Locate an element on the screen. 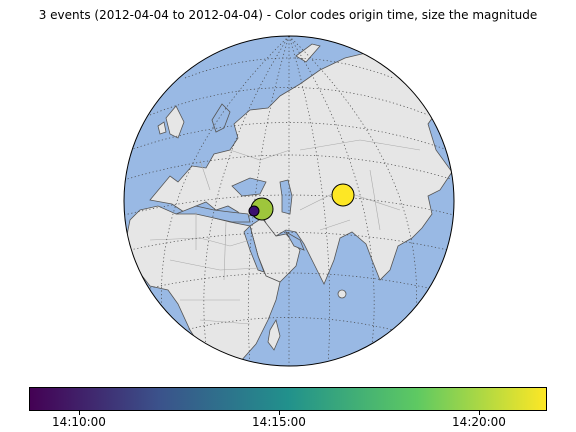  black-sea is located at coordinates (249, 187).